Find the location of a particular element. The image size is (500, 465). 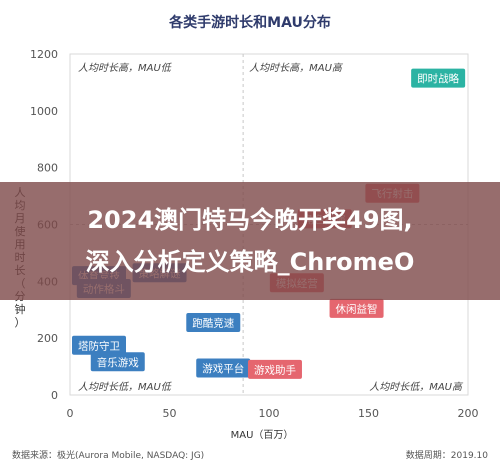

x-tick-label: 200 is located at coordinates (468, 413).